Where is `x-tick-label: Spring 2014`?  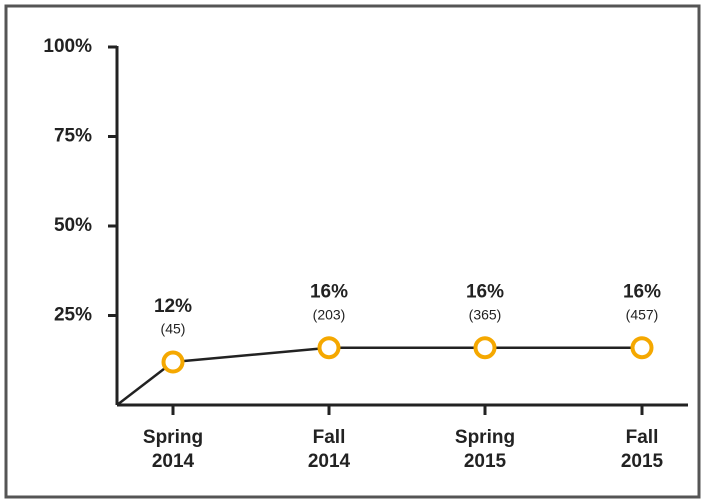 x-tick-label: Spring 2014 is located at coordinates (173, 449).